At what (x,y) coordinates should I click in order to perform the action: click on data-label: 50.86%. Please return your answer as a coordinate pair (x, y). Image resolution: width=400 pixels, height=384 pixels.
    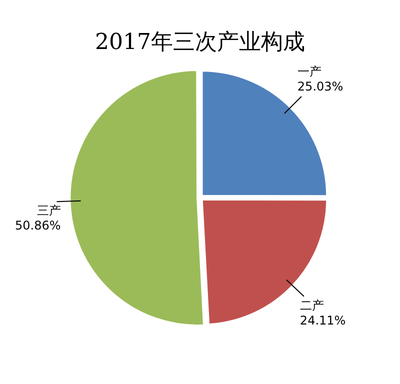
    Looking at the image, I should click on (37, 225).